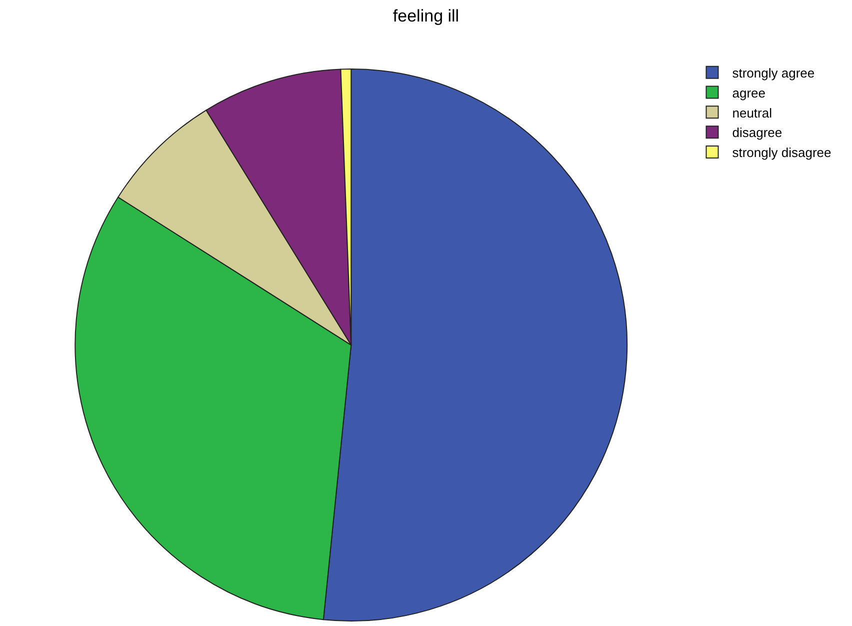  I want to click on legend-label: strongly agree, so click(773, 72).